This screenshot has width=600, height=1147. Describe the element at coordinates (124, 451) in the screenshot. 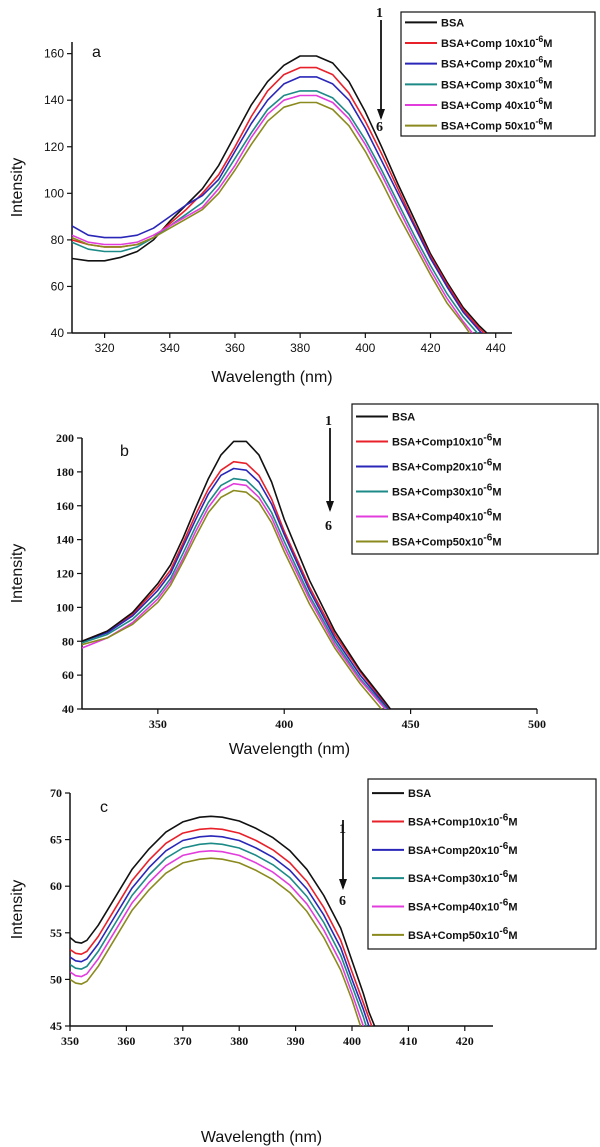

I see `panel-letter: b` at that location.